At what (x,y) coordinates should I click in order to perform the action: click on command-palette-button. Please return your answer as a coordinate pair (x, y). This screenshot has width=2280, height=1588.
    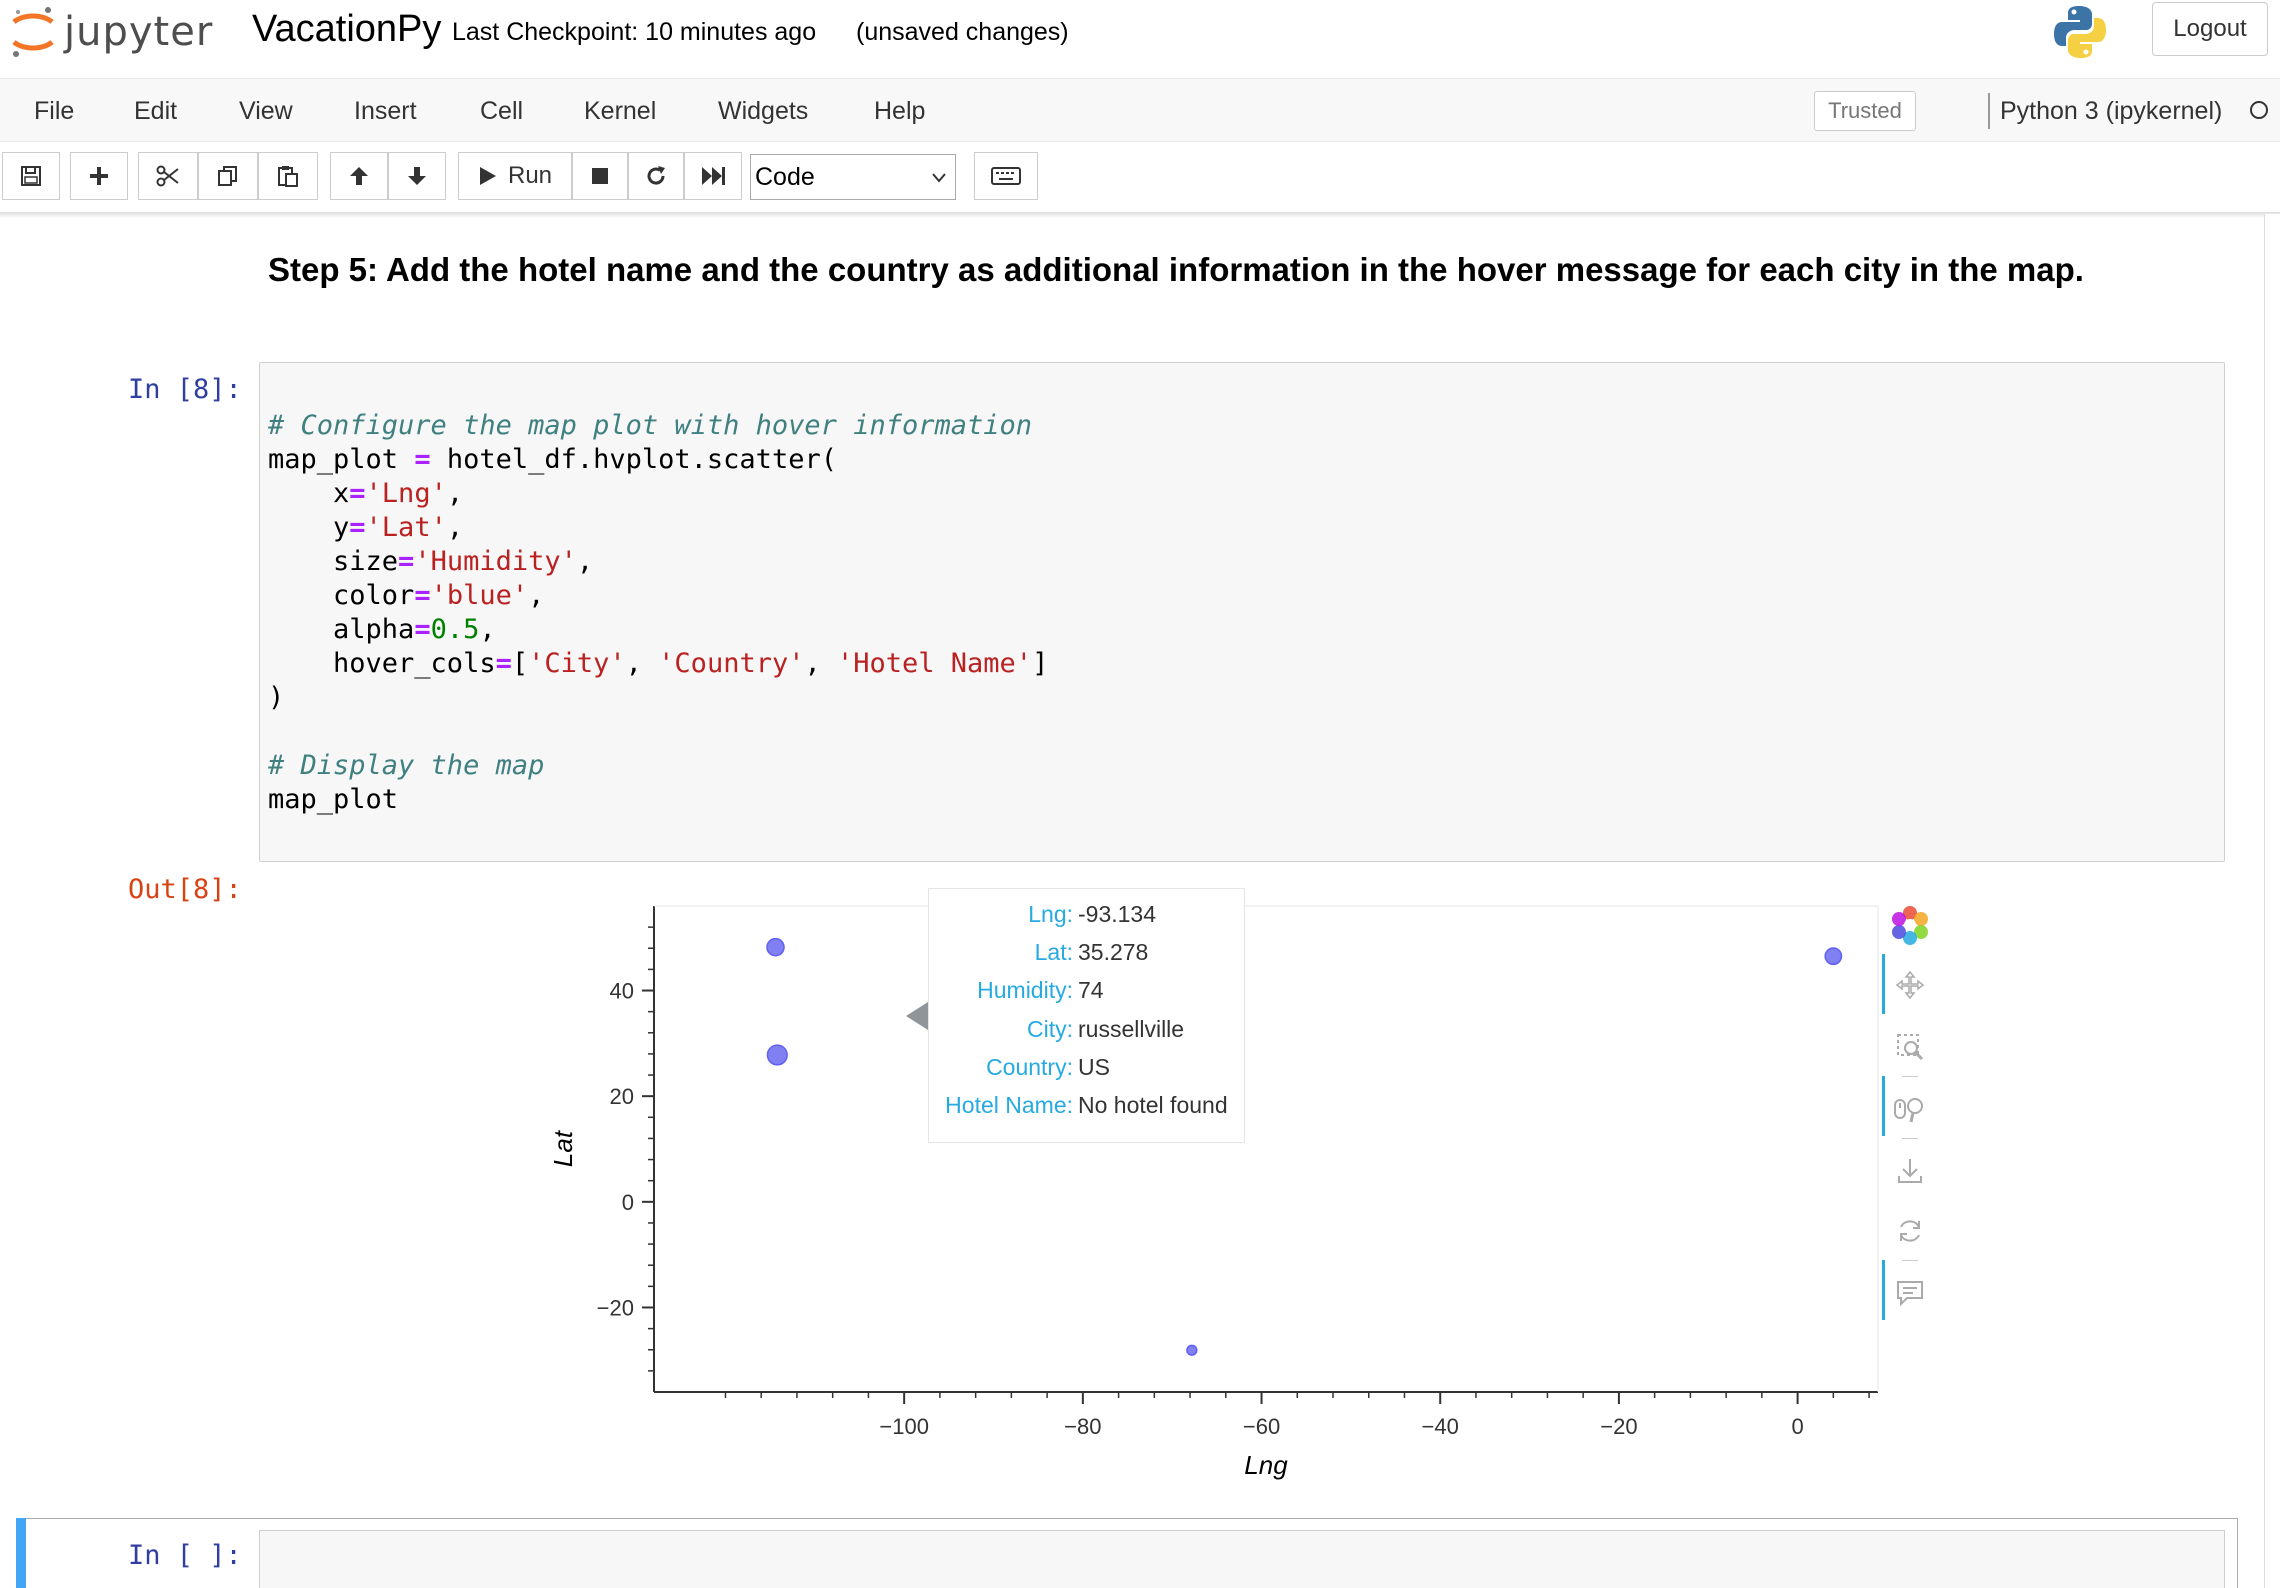
    Looking at the image, I should click on (1006, 176).